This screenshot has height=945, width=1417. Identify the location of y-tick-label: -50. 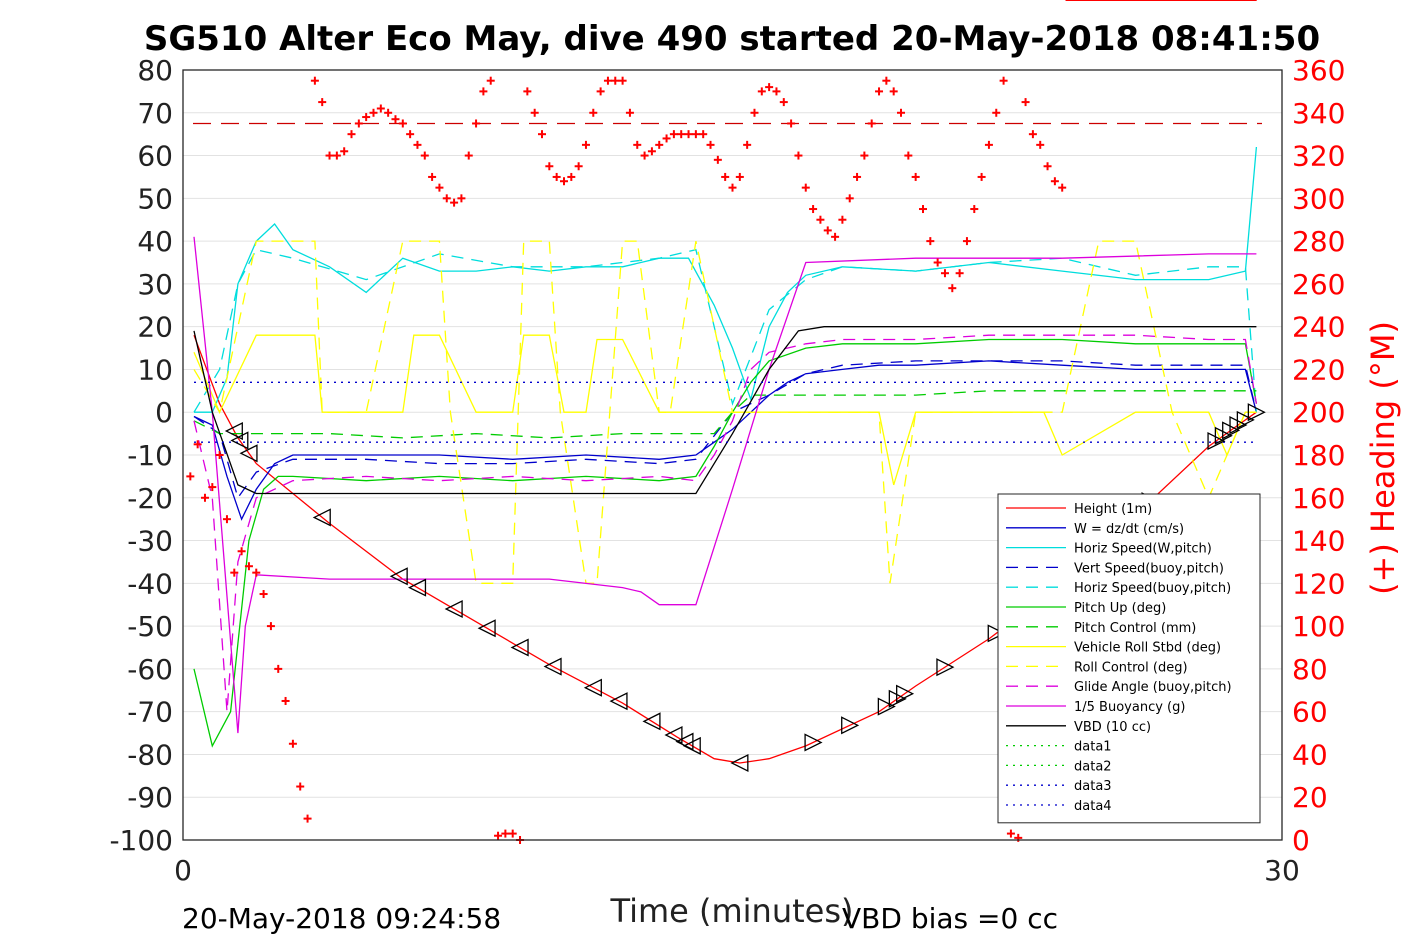
(150, 626).